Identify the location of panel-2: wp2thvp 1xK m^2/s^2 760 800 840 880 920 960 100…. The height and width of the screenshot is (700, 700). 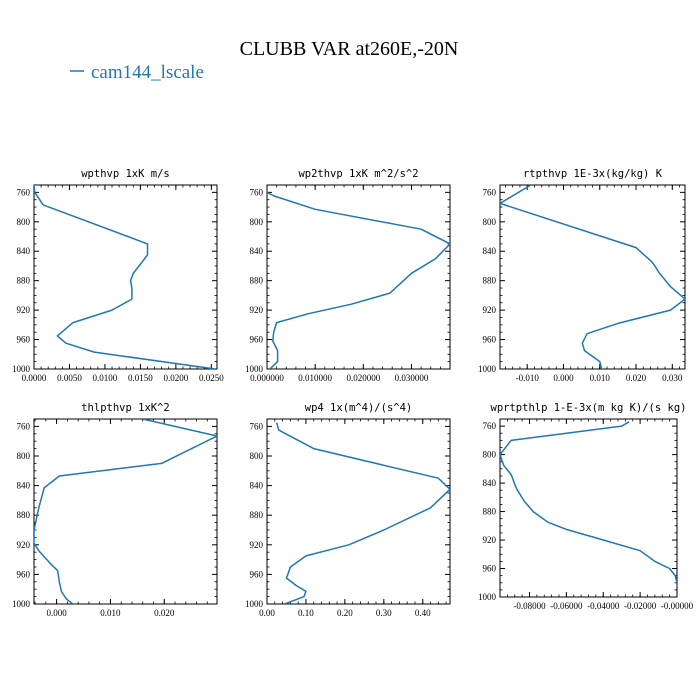
(348, 275).